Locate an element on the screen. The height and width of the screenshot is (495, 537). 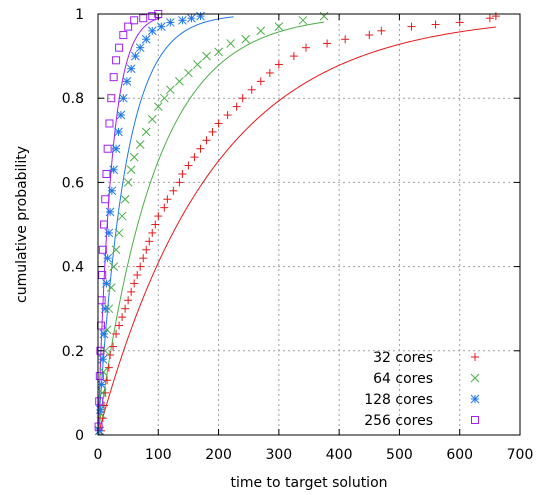
x-tick-label: 600 is located at coordinates (459, 455).